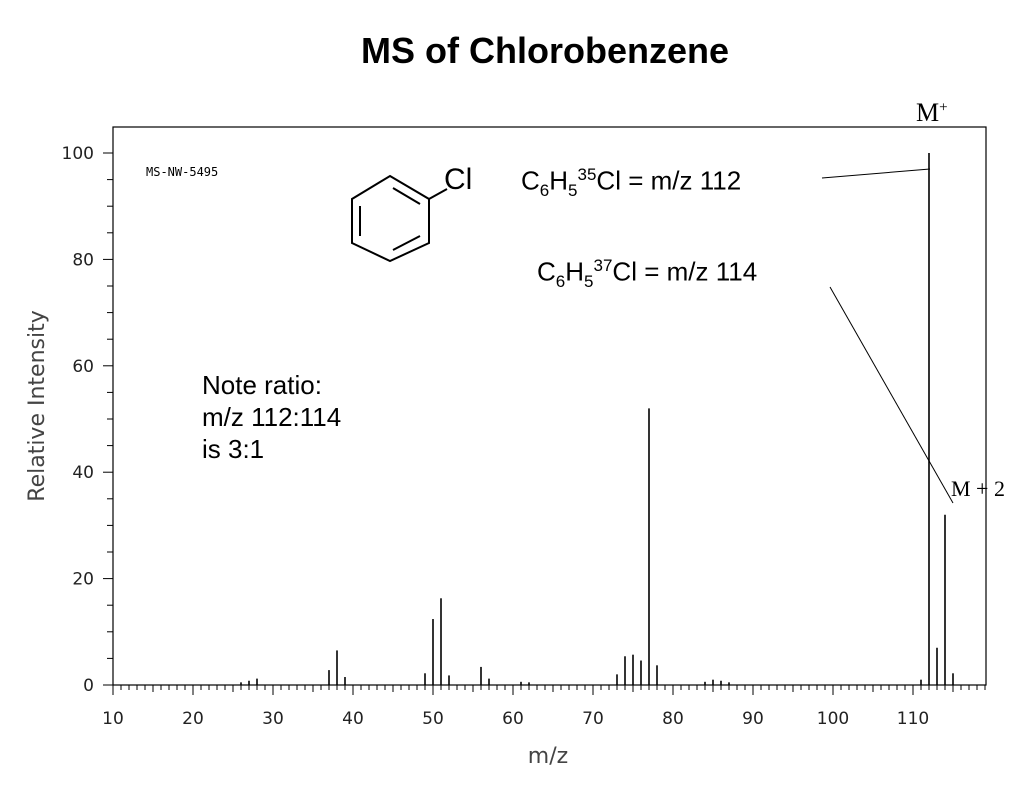  I want to click on molecular-ion-m: M, so click(928, 112).